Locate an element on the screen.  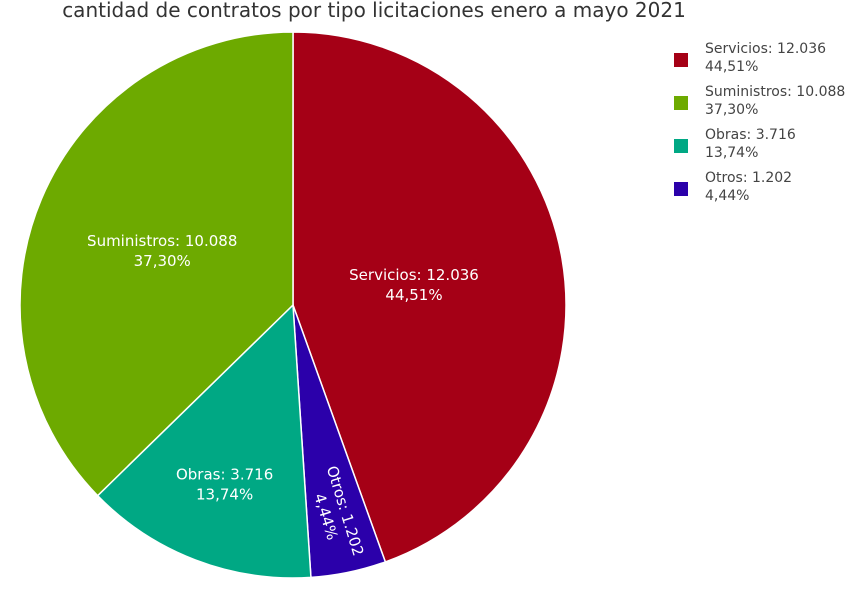
slice-label-percent: 44,51% is located at coordinates (413, 295).